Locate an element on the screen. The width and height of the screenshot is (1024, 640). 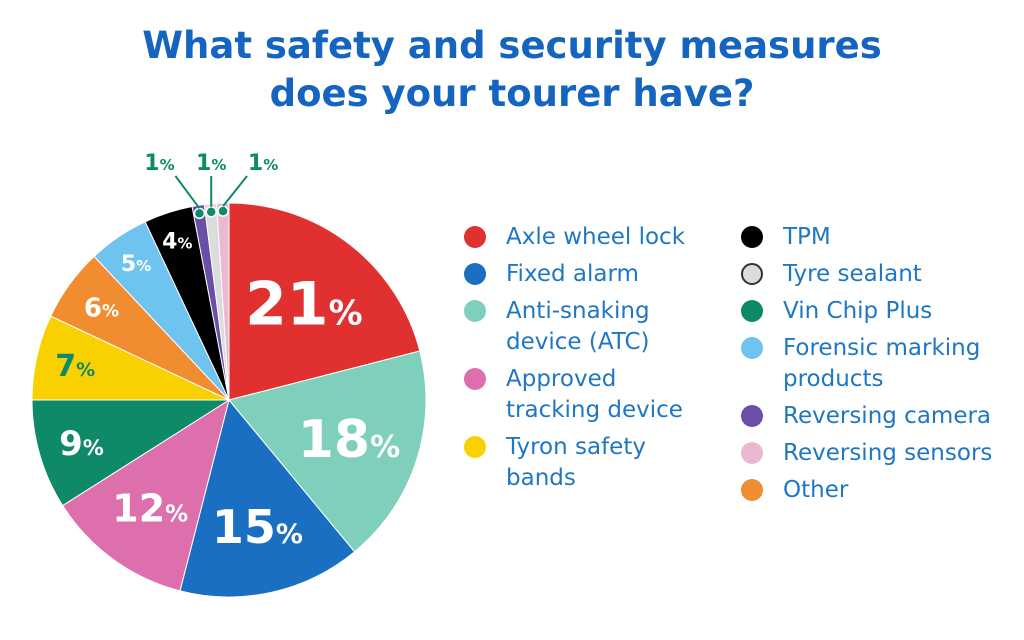
legend-item: TPM is located at coordinates (881, 237).